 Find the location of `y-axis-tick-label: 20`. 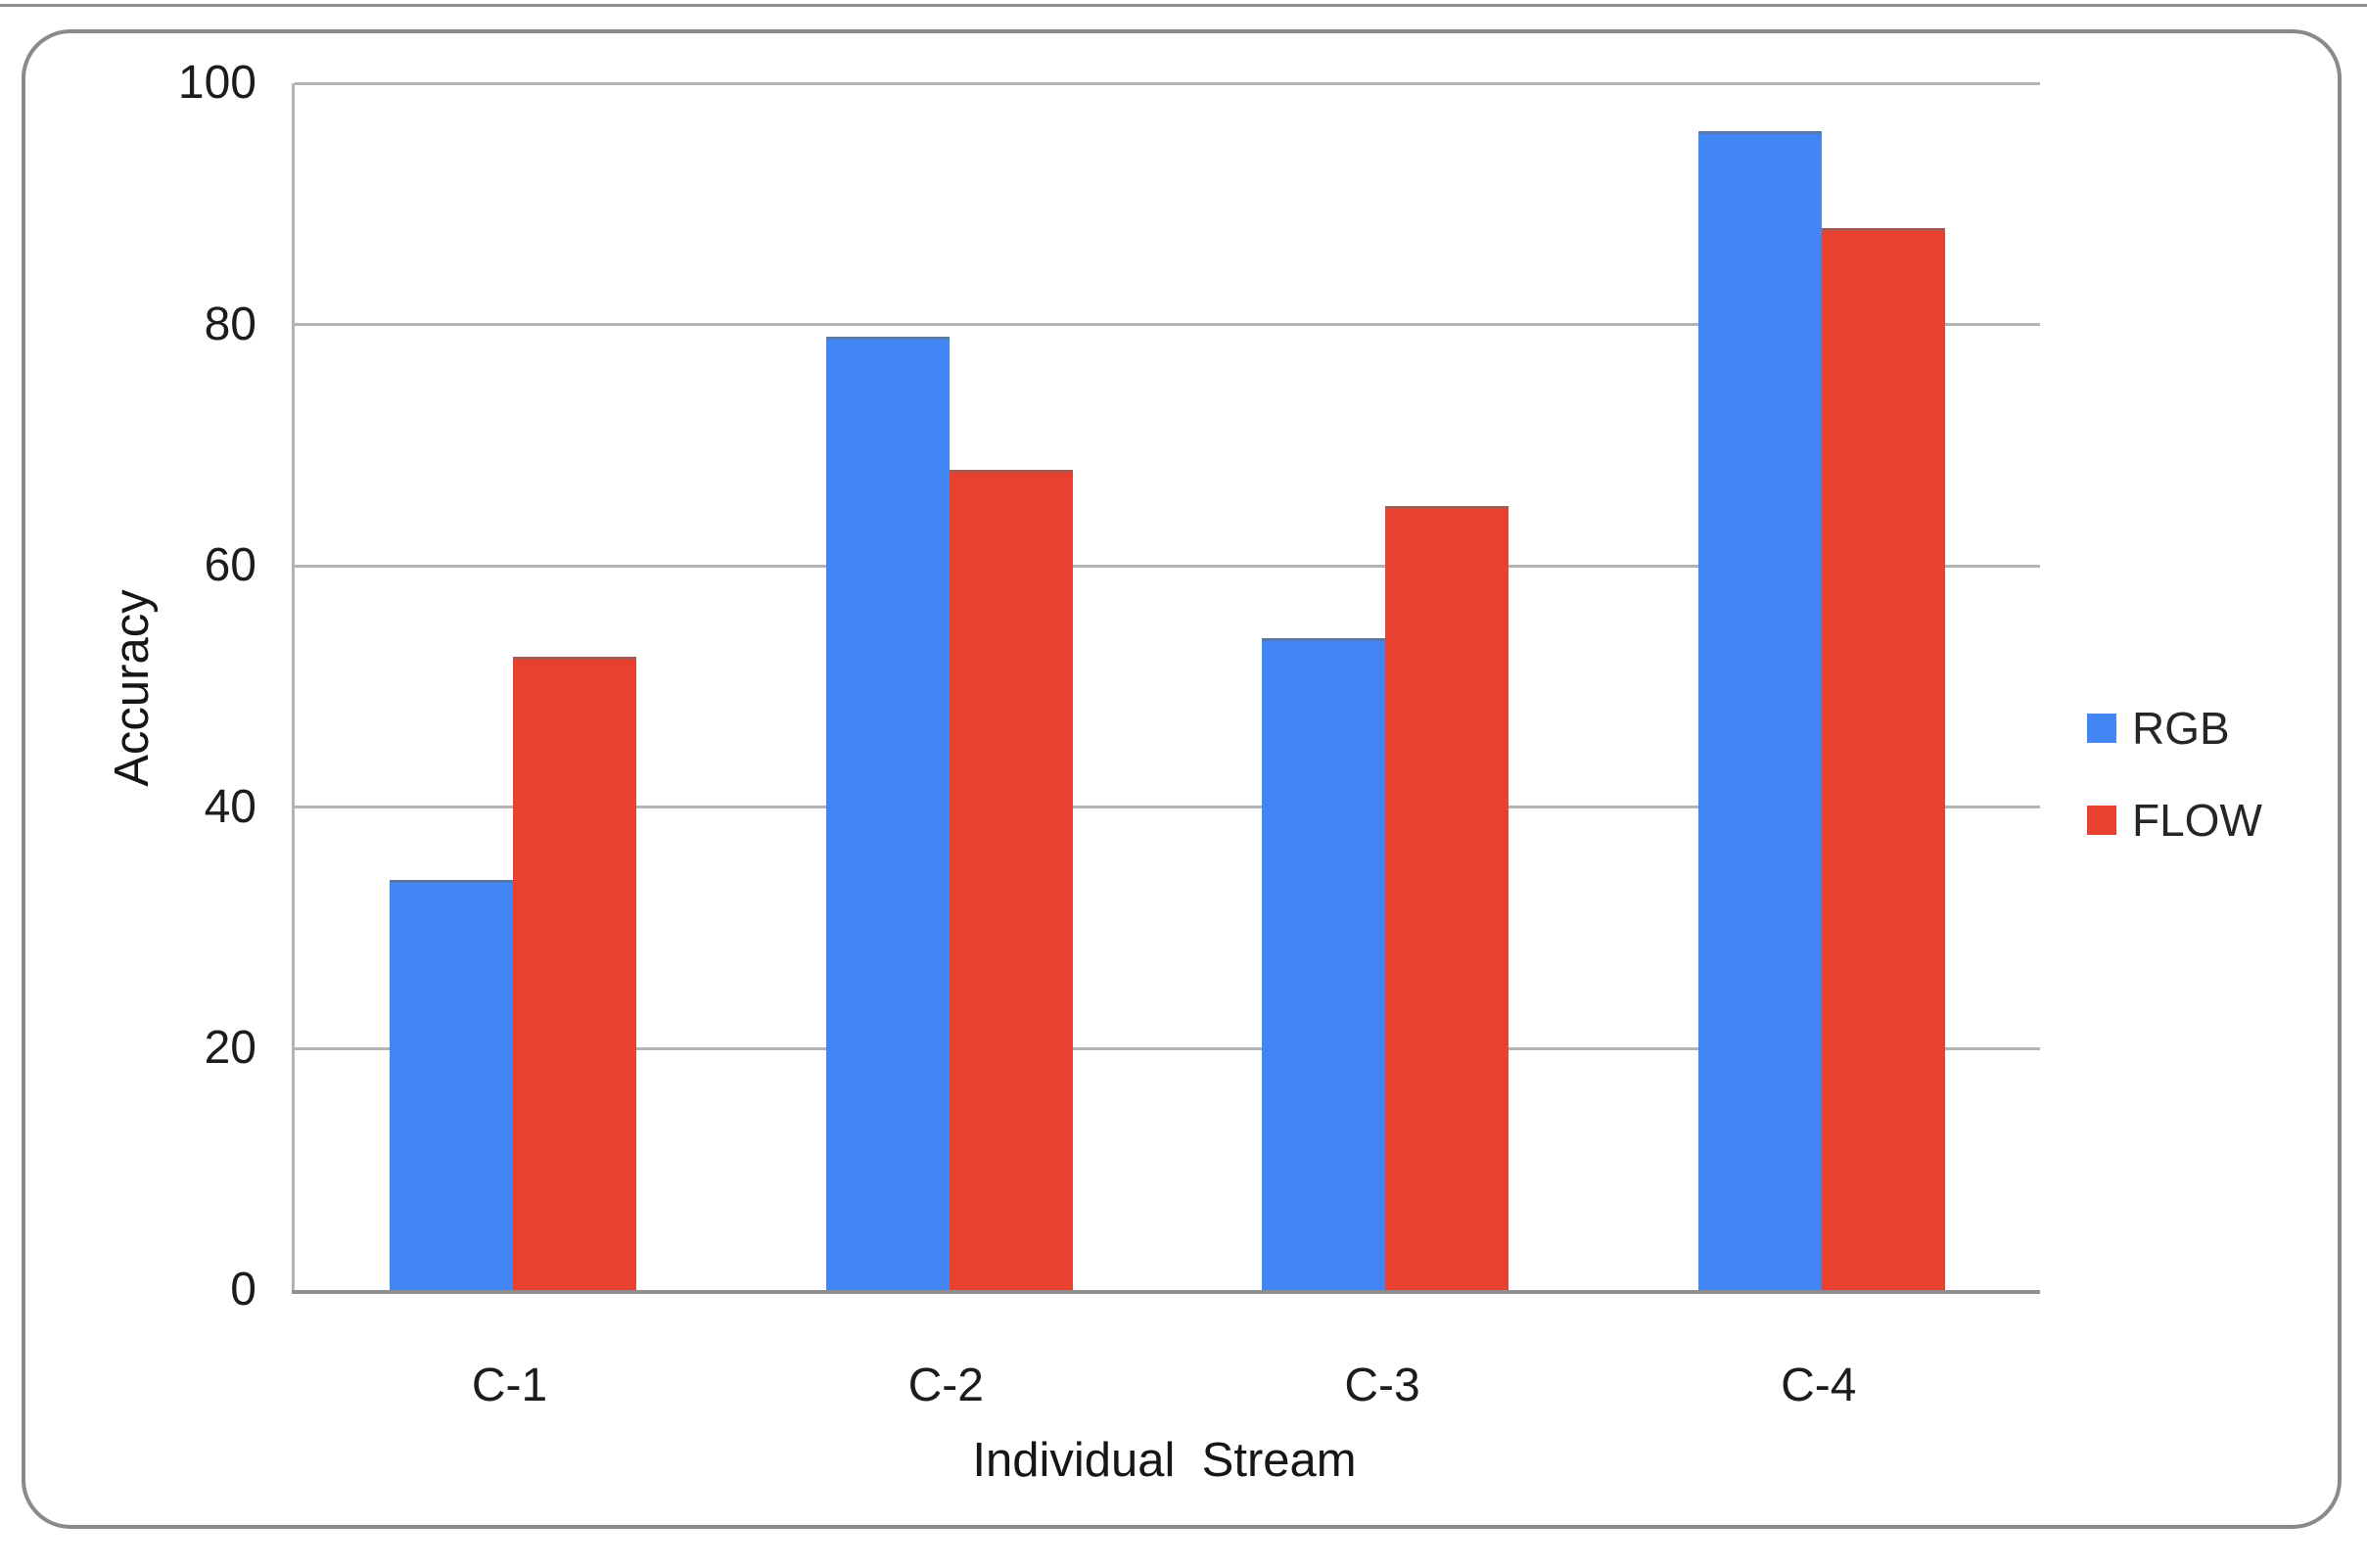

y-axis-tick-label: 20 is located at coordinates (230, 1048).